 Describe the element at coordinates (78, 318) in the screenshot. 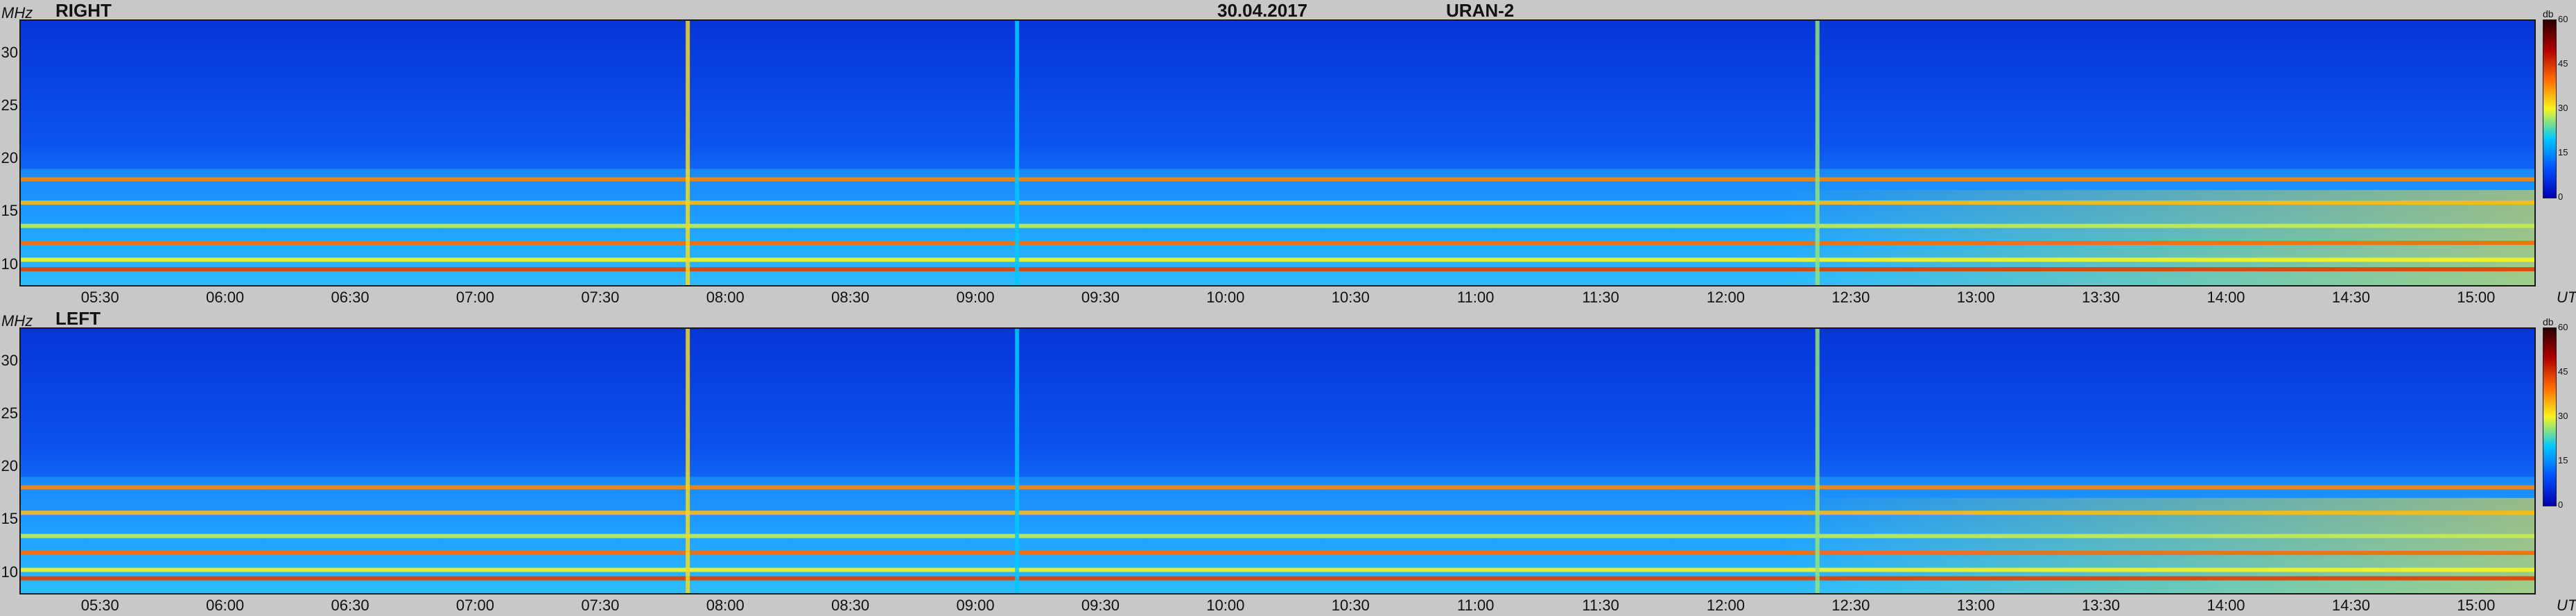

I see `panel-title-left: LEFT` at that location.